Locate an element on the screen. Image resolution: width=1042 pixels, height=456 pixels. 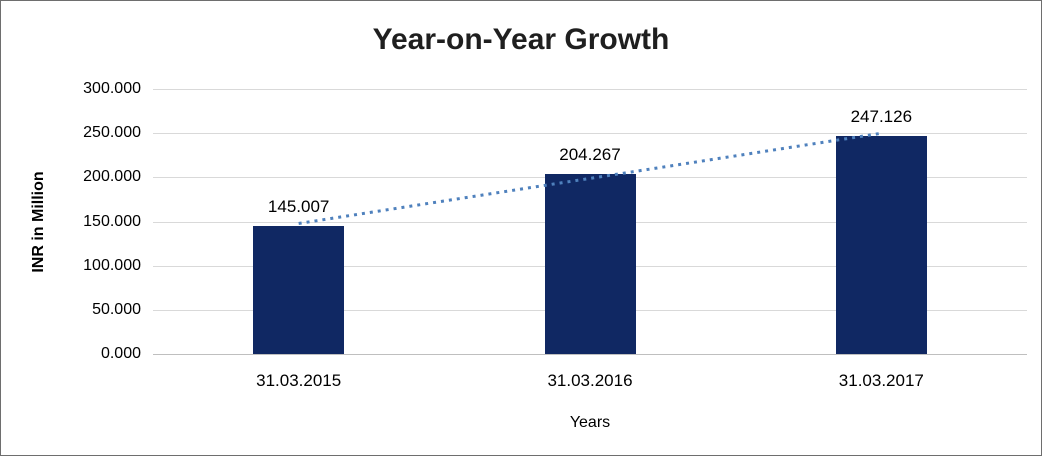
bar-31.03.2015 is located at coordinates (299, 289).